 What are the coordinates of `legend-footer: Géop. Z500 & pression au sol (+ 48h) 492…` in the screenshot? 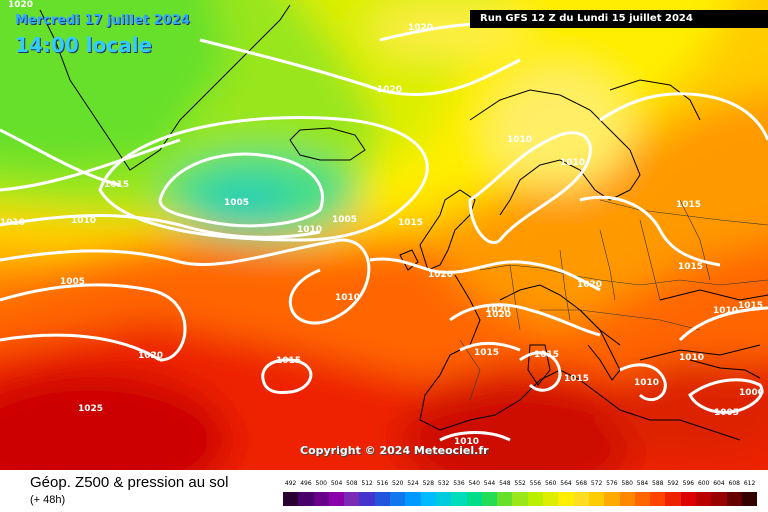 It's located at (384, 491).